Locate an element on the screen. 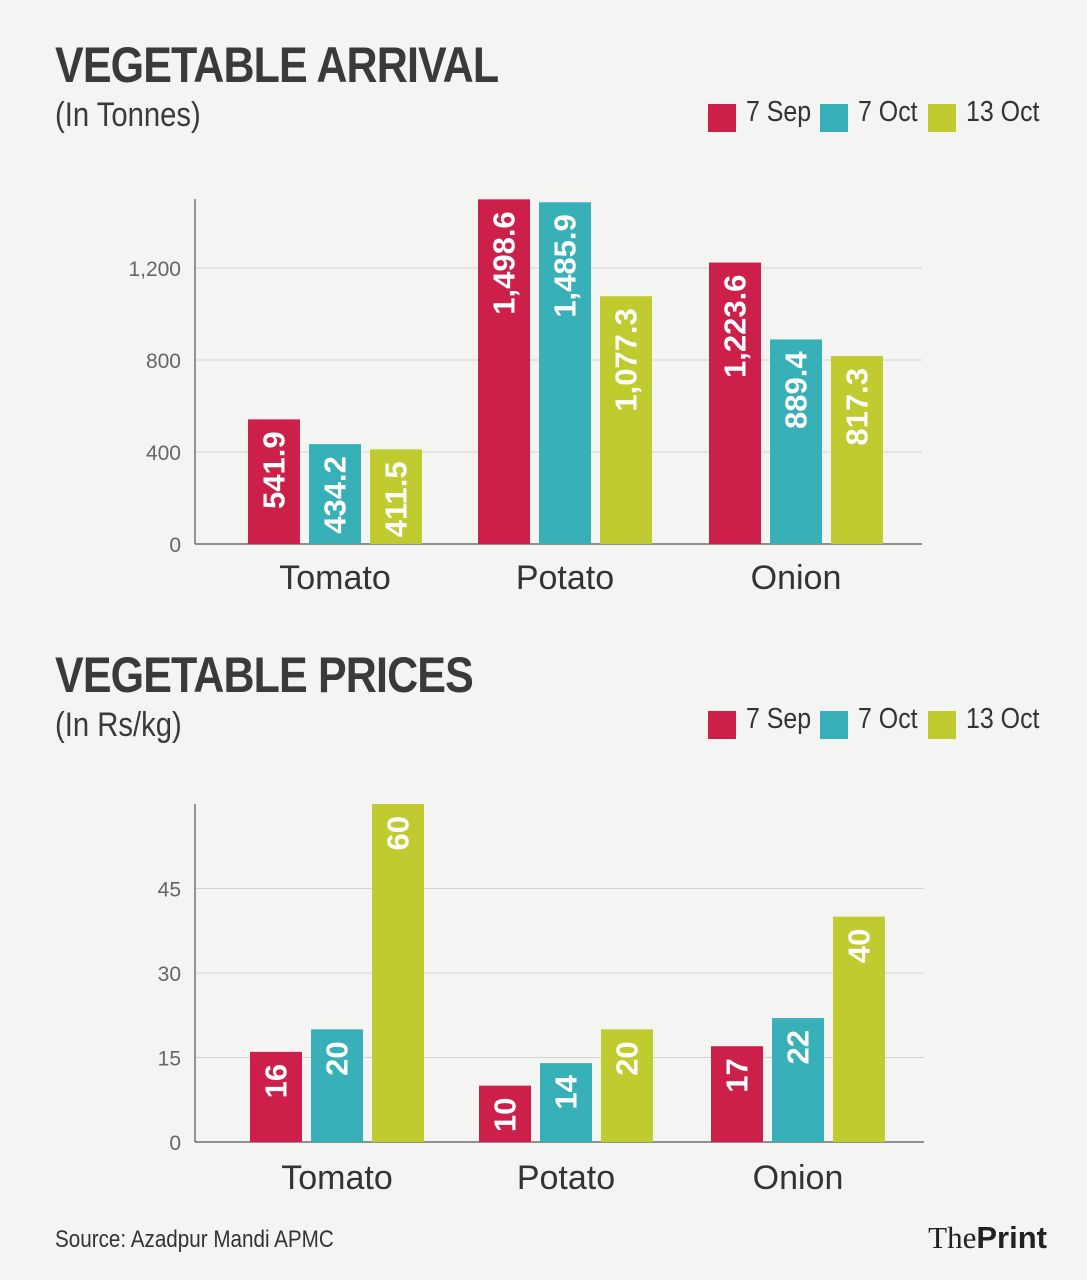 The image size is (1087, 1280). bar-value-label: 434.2 is located at coordinates (335, 495).